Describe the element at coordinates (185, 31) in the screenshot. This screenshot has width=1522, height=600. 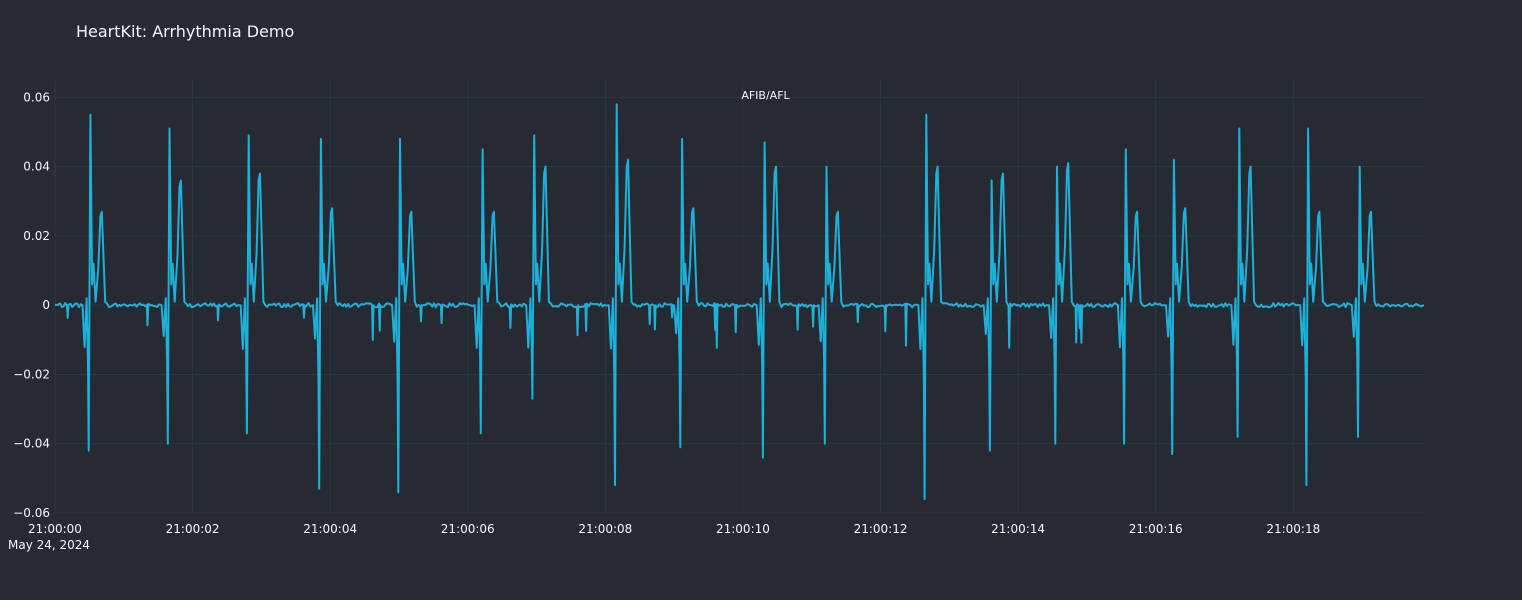
I see `chart-title: HeartKit: Arrhythmia Demo` at that location.